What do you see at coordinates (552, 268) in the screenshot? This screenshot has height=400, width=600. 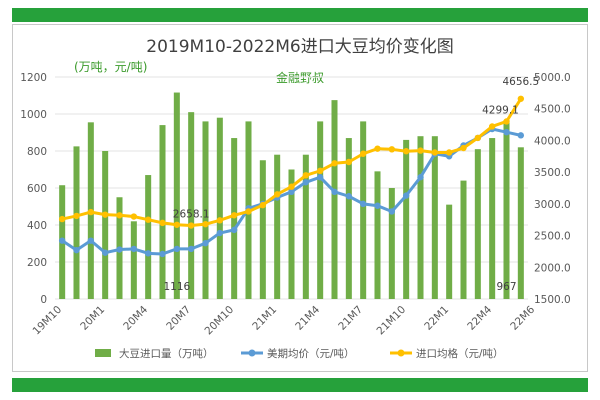 I see `y-right-tick-label: 2000.0` at bounding box center [552, 268].